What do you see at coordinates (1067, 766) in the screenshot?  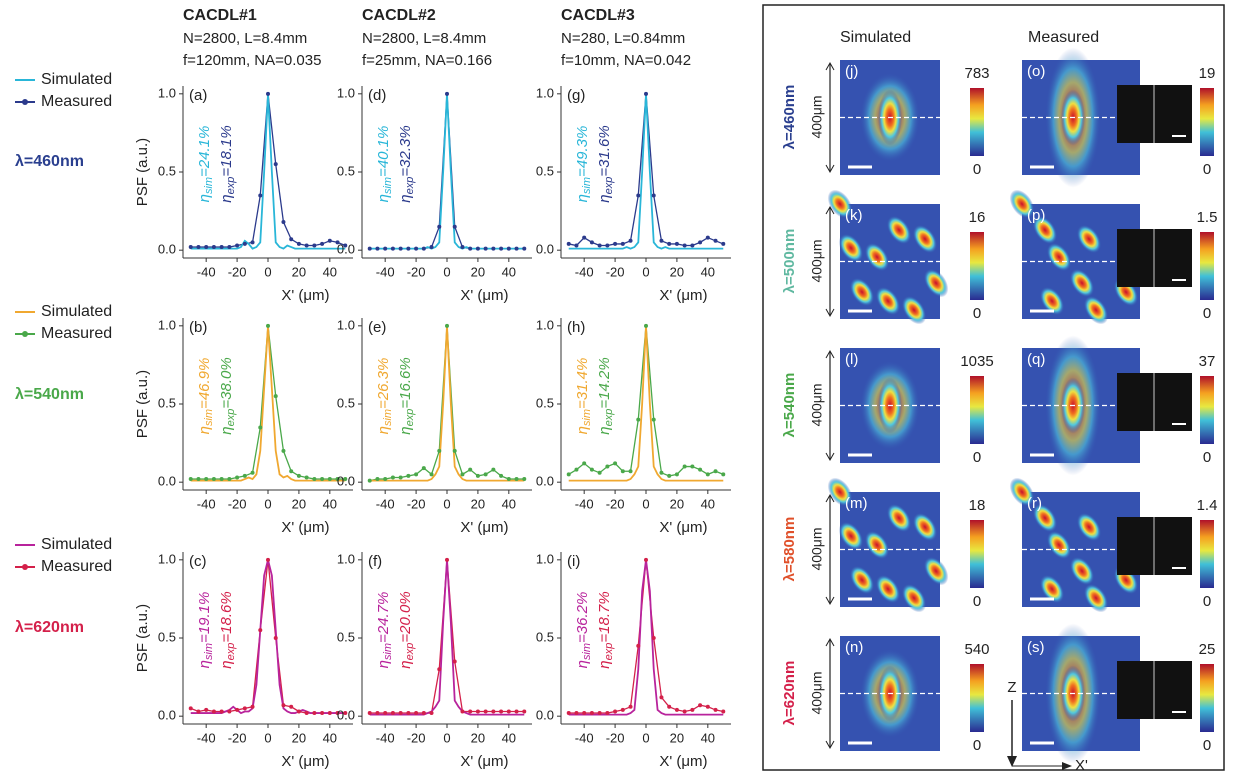 I see `x-arrow-head` at bounding box center [1067, 766].